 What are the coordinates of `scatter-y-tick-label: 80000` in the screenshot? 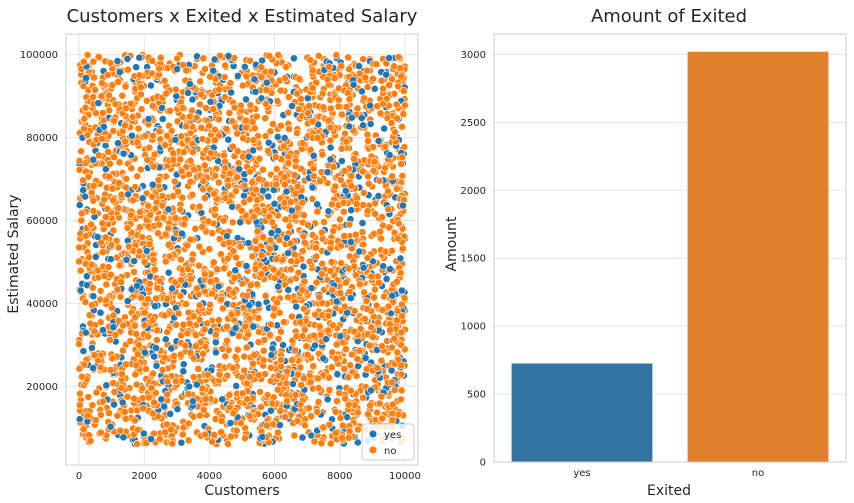 It's located at (42, 138).